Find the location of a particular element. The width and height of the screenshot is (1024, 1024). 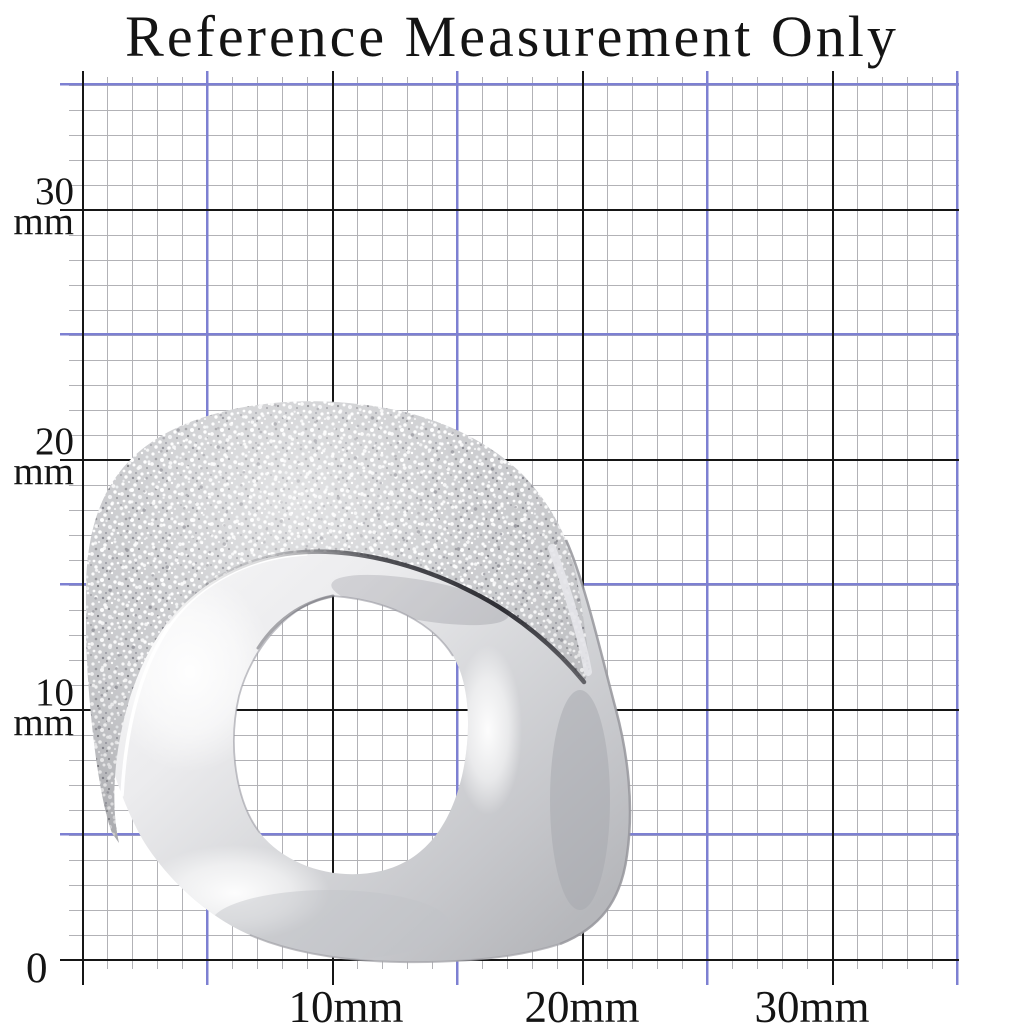

y-axis-label-20mm: 20 mm is located at coordinates (37, 457).